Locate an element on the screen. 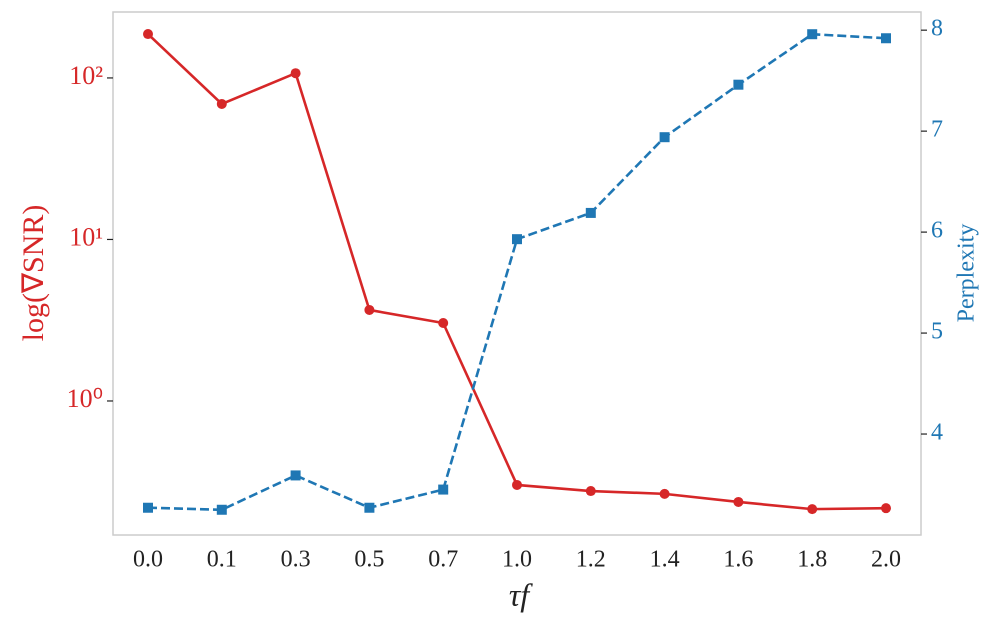 The image size is (996, 625). x-tick-label: 2.0 is located at coordinates (886, 560).